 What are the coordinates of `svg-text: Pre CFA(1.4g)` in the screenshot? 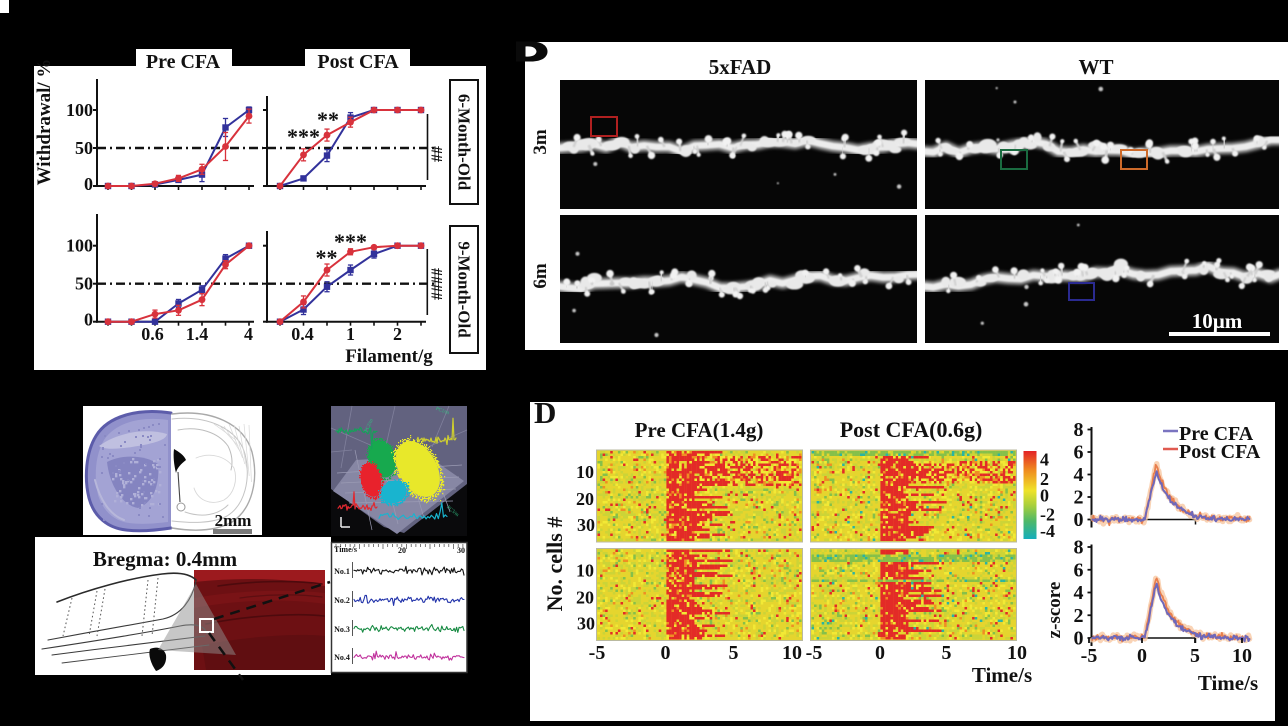 It's located at (699, 430).